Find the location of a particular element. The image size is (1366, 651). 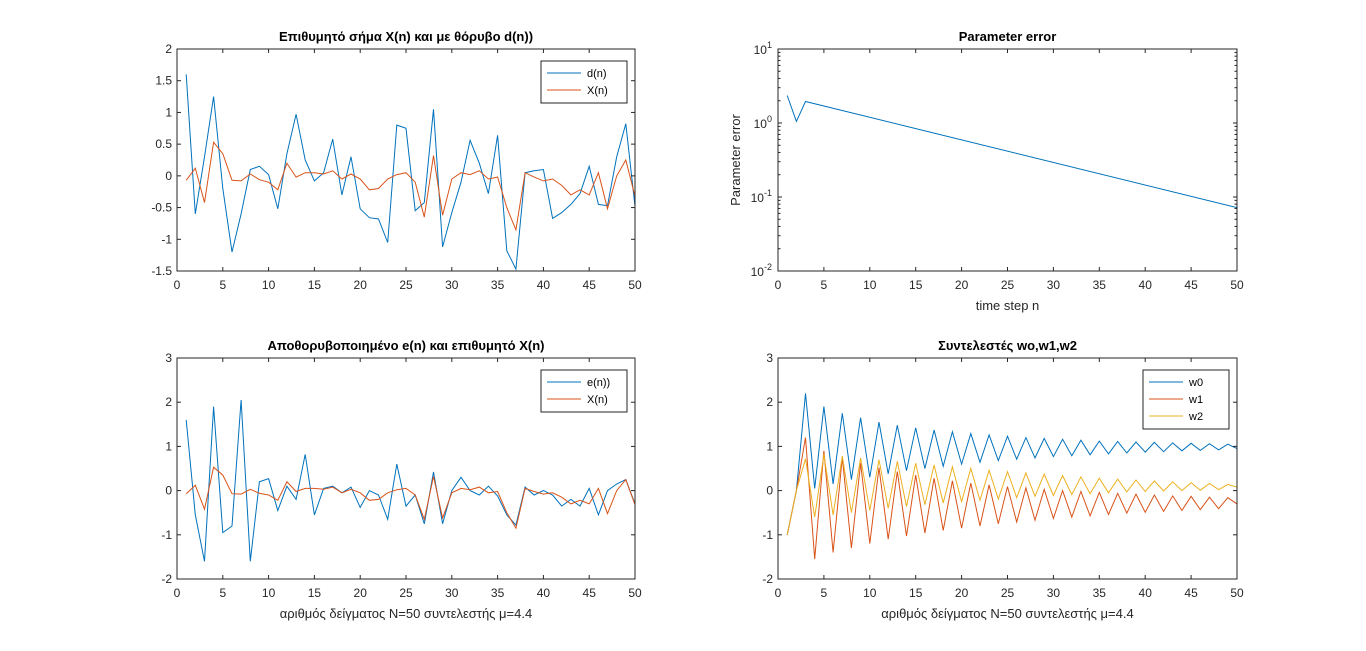

legend: e(n)) X(n) is located at coordinates (584, 391).